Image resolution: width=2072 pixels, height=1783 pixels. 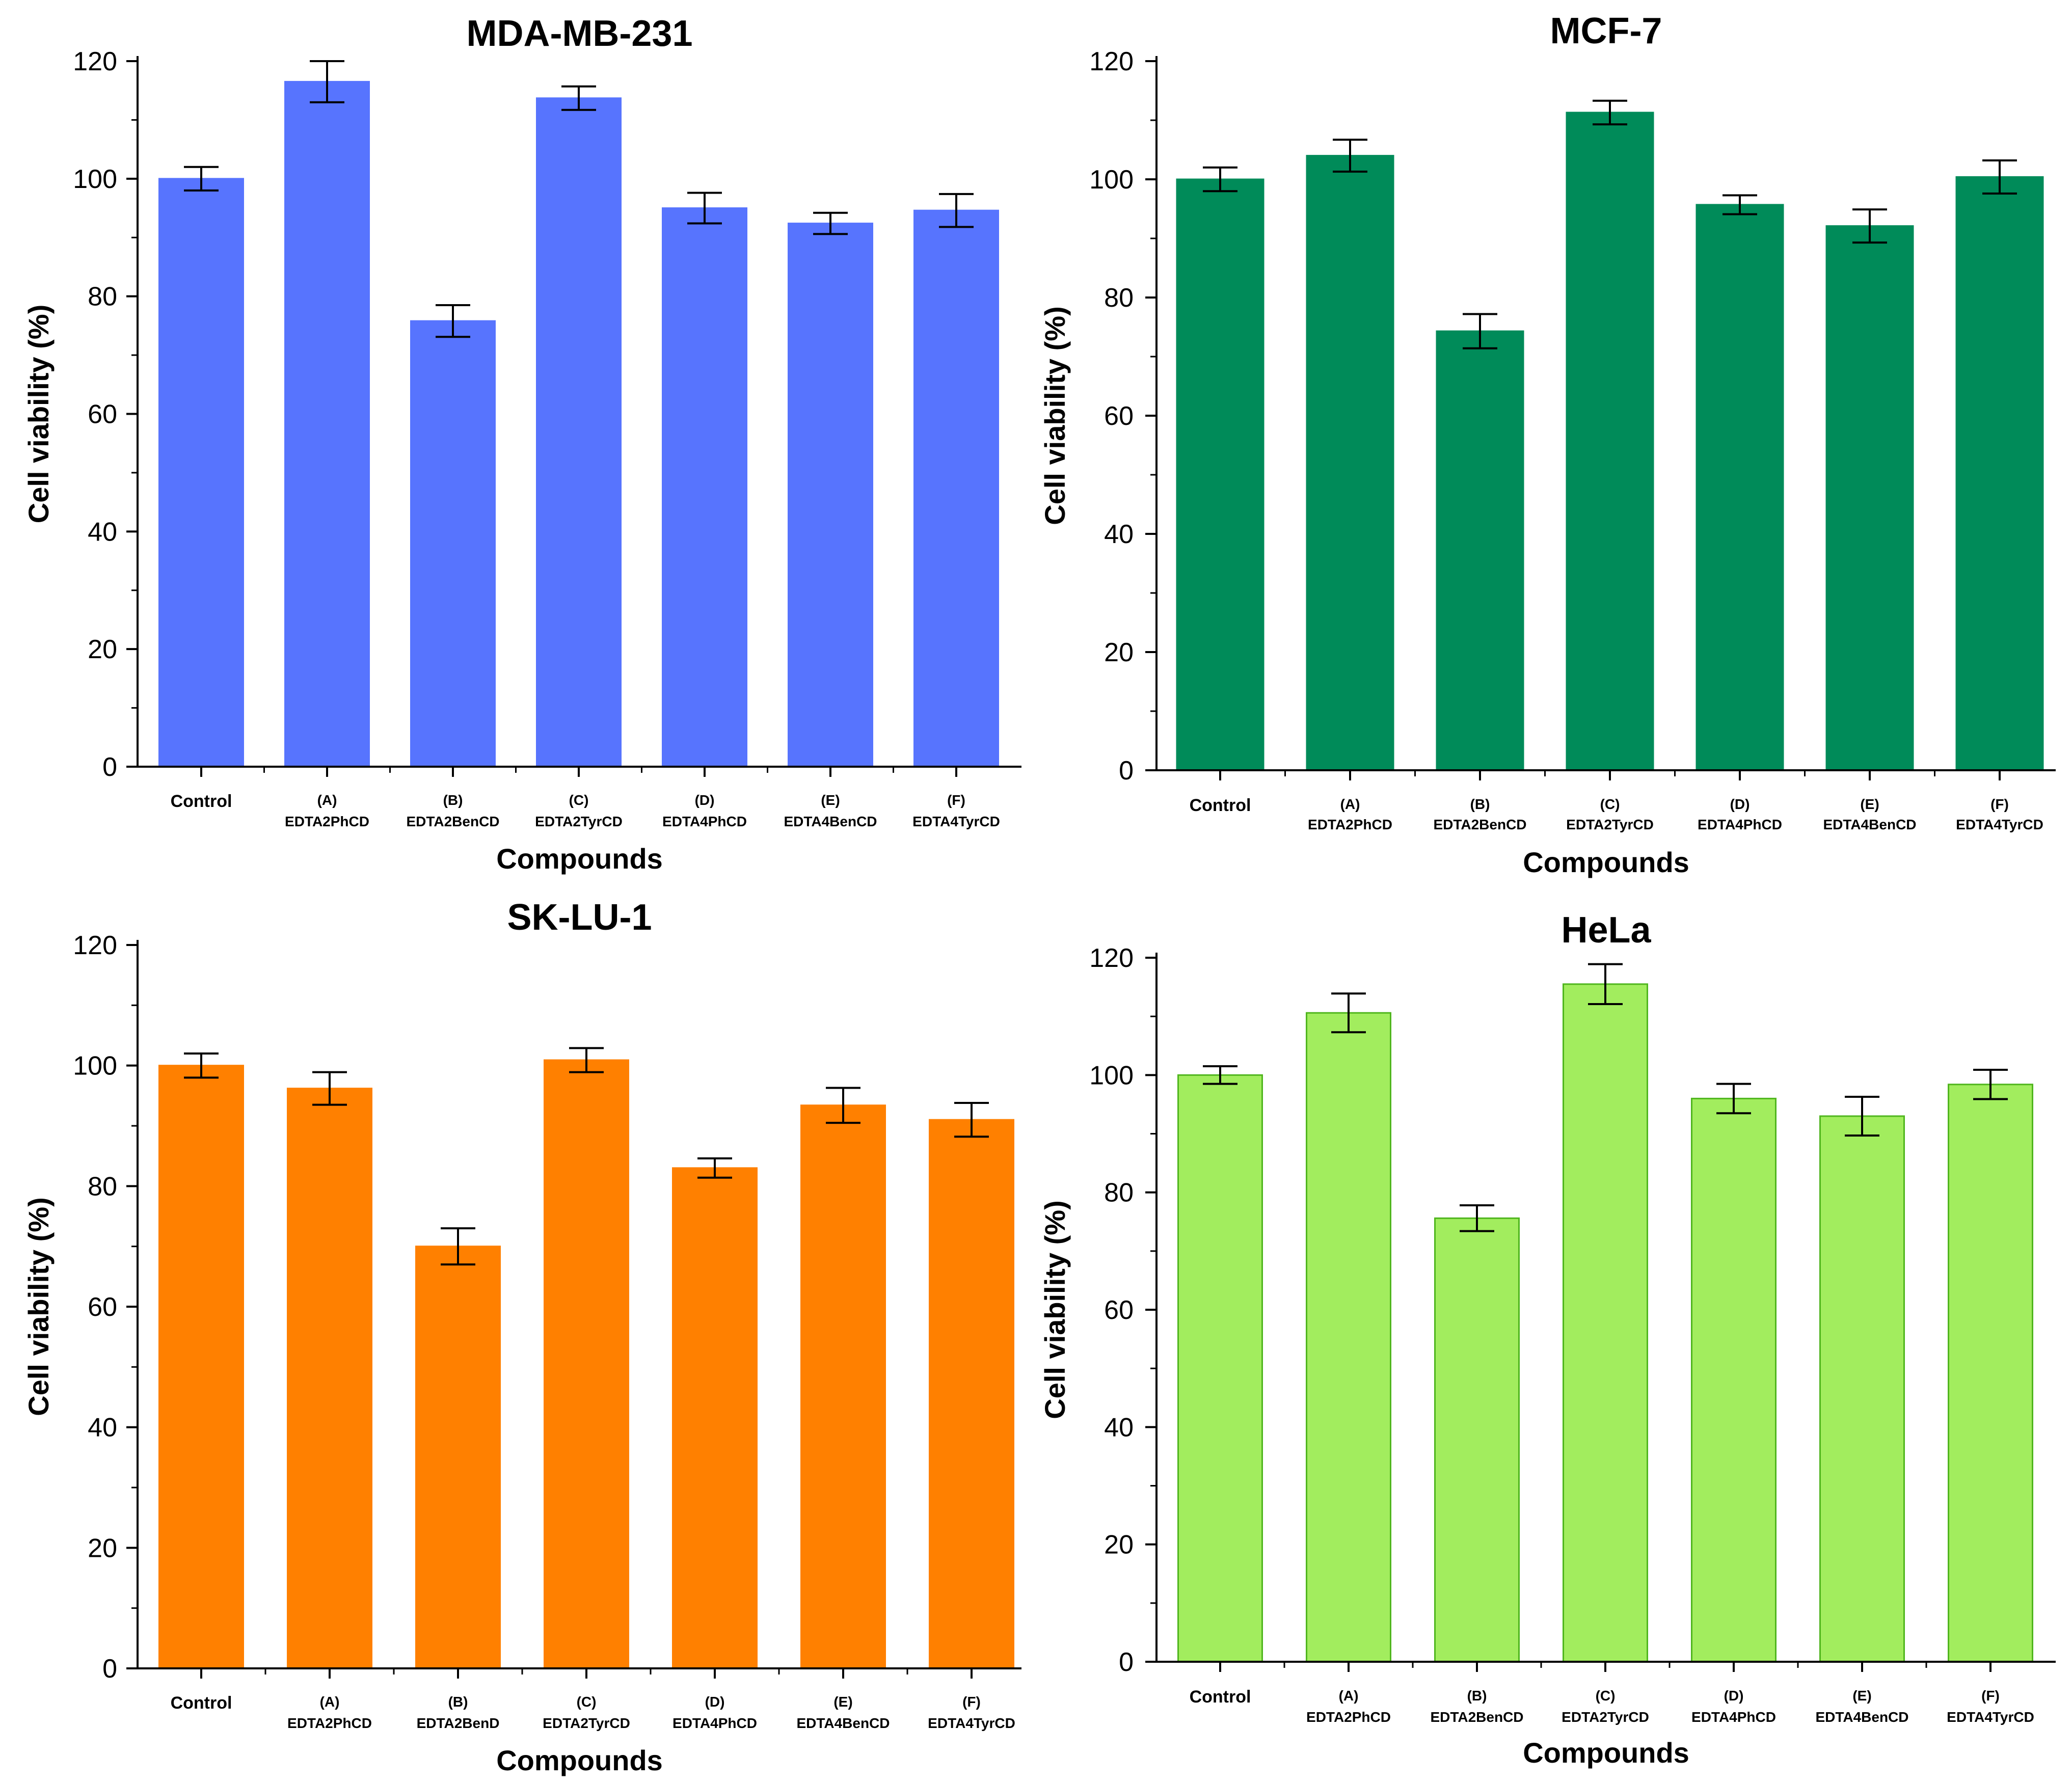 What do you see at coordinates (458, 1723) in the screenshot?
I see `x-tick-label: EDTA2BenD` at bounding box center [458, 1723].